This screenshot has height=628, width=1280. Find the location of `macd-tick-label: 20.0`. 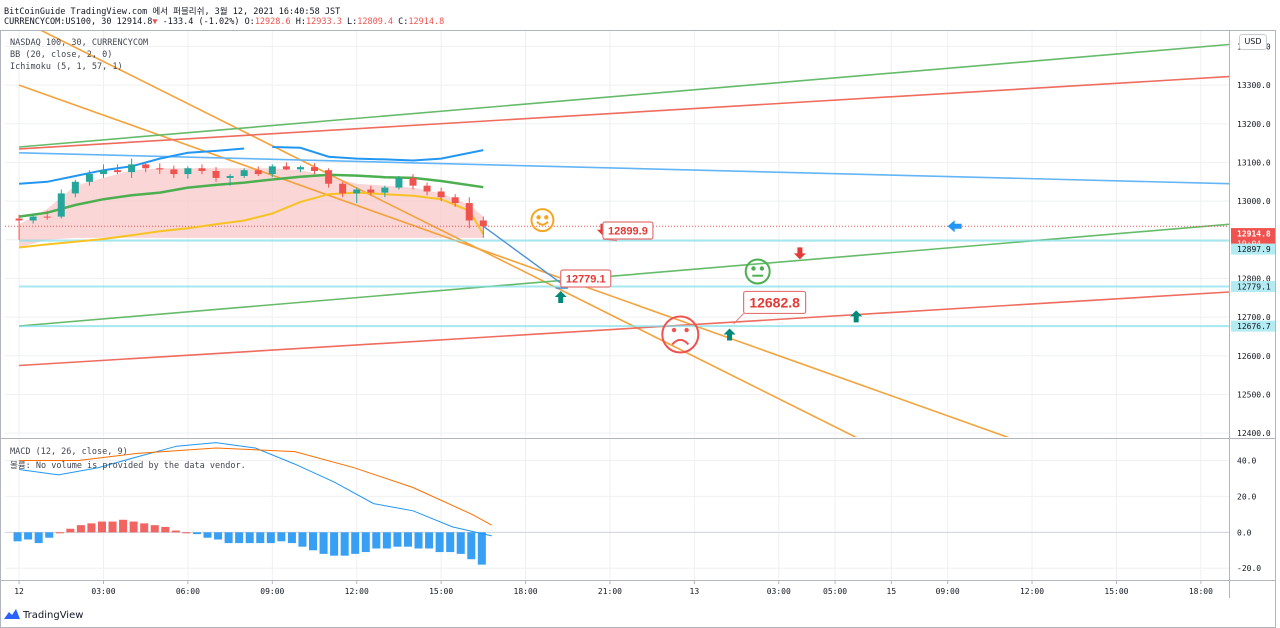

macd-tick-label: 20.0 is located at coordinates (1246, 496).